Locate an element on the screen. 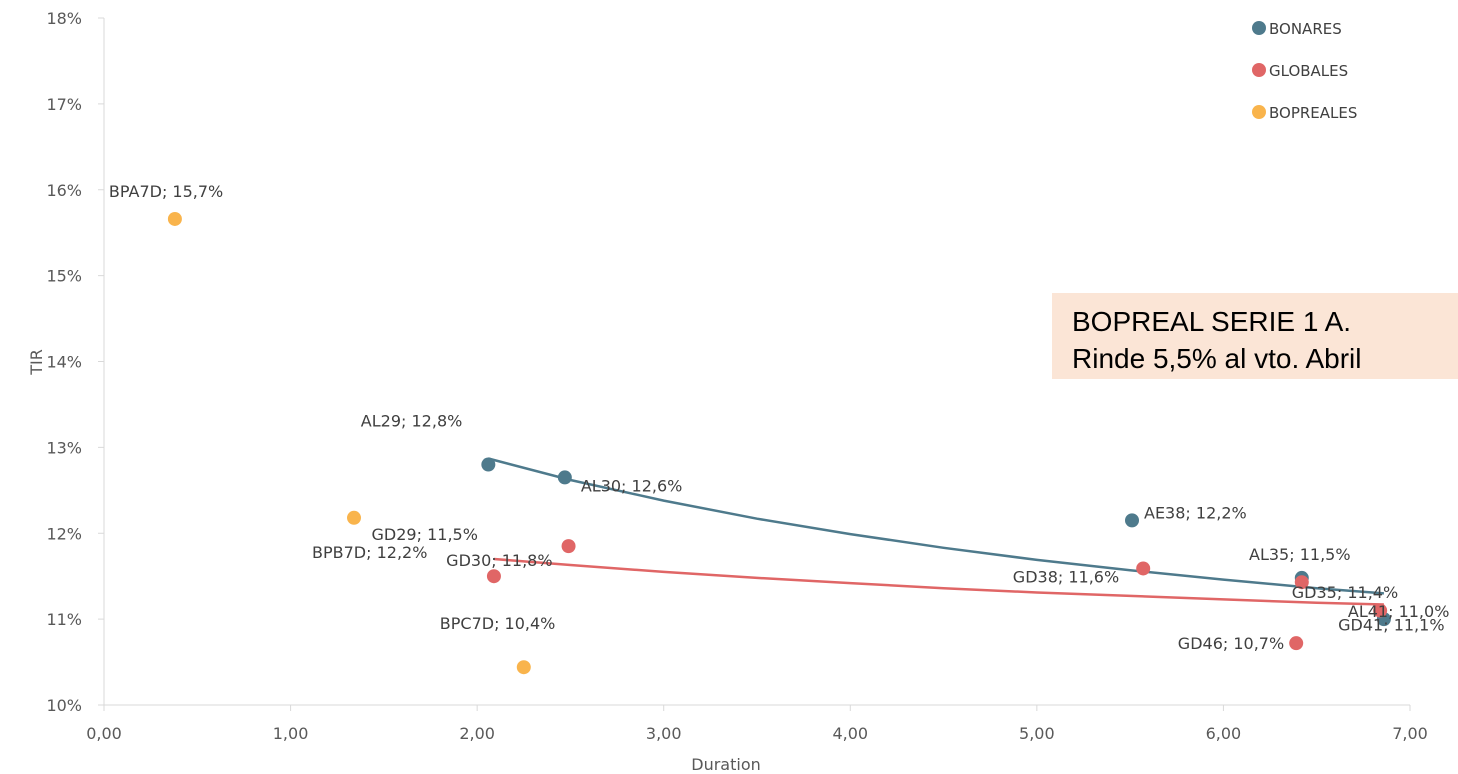 The height and width of the screenshot is (774, 1458). data-label: GD46; 10,7% is located at coordinates (1231, 643).